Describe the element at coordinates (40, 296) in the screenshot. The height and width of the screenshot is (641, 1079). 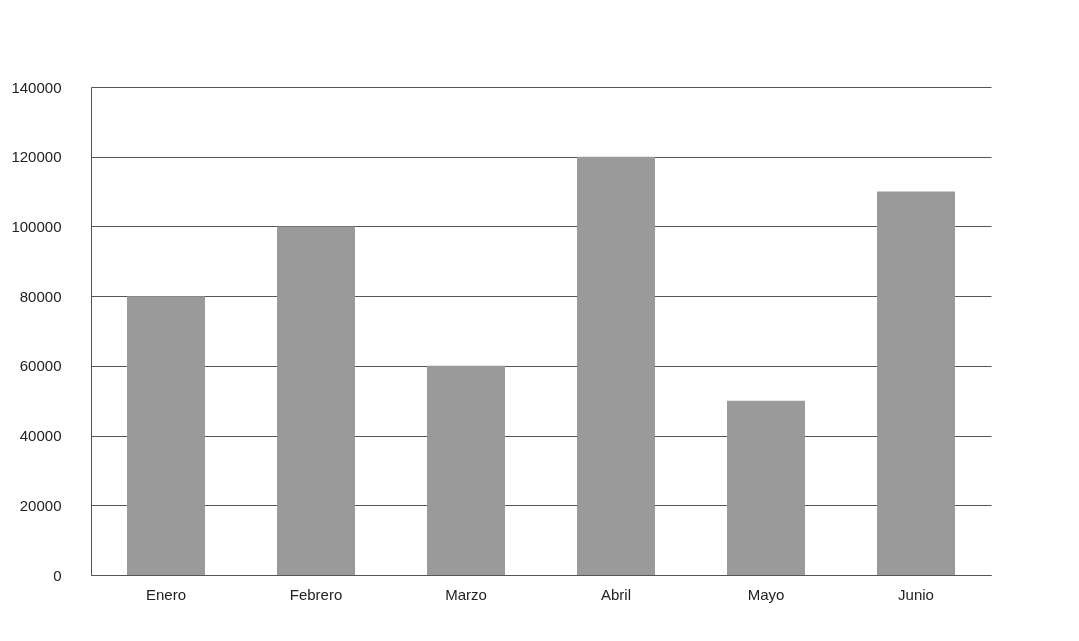
I see `y-tick-label: 80000` at that location.